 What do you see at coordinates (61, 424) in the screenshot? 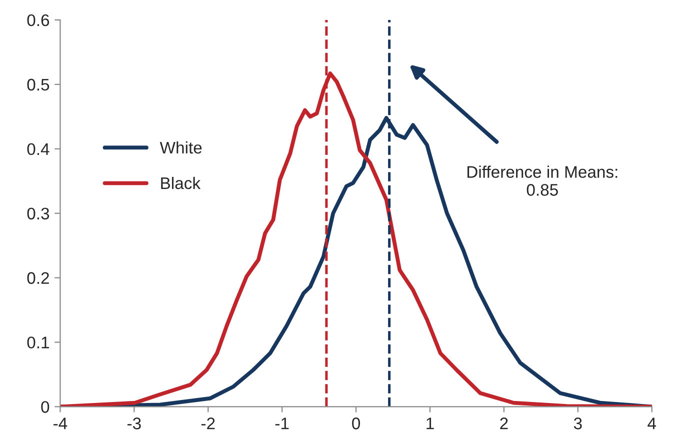
I see `x-tick-label: -4` at bounding box center [61, 424].